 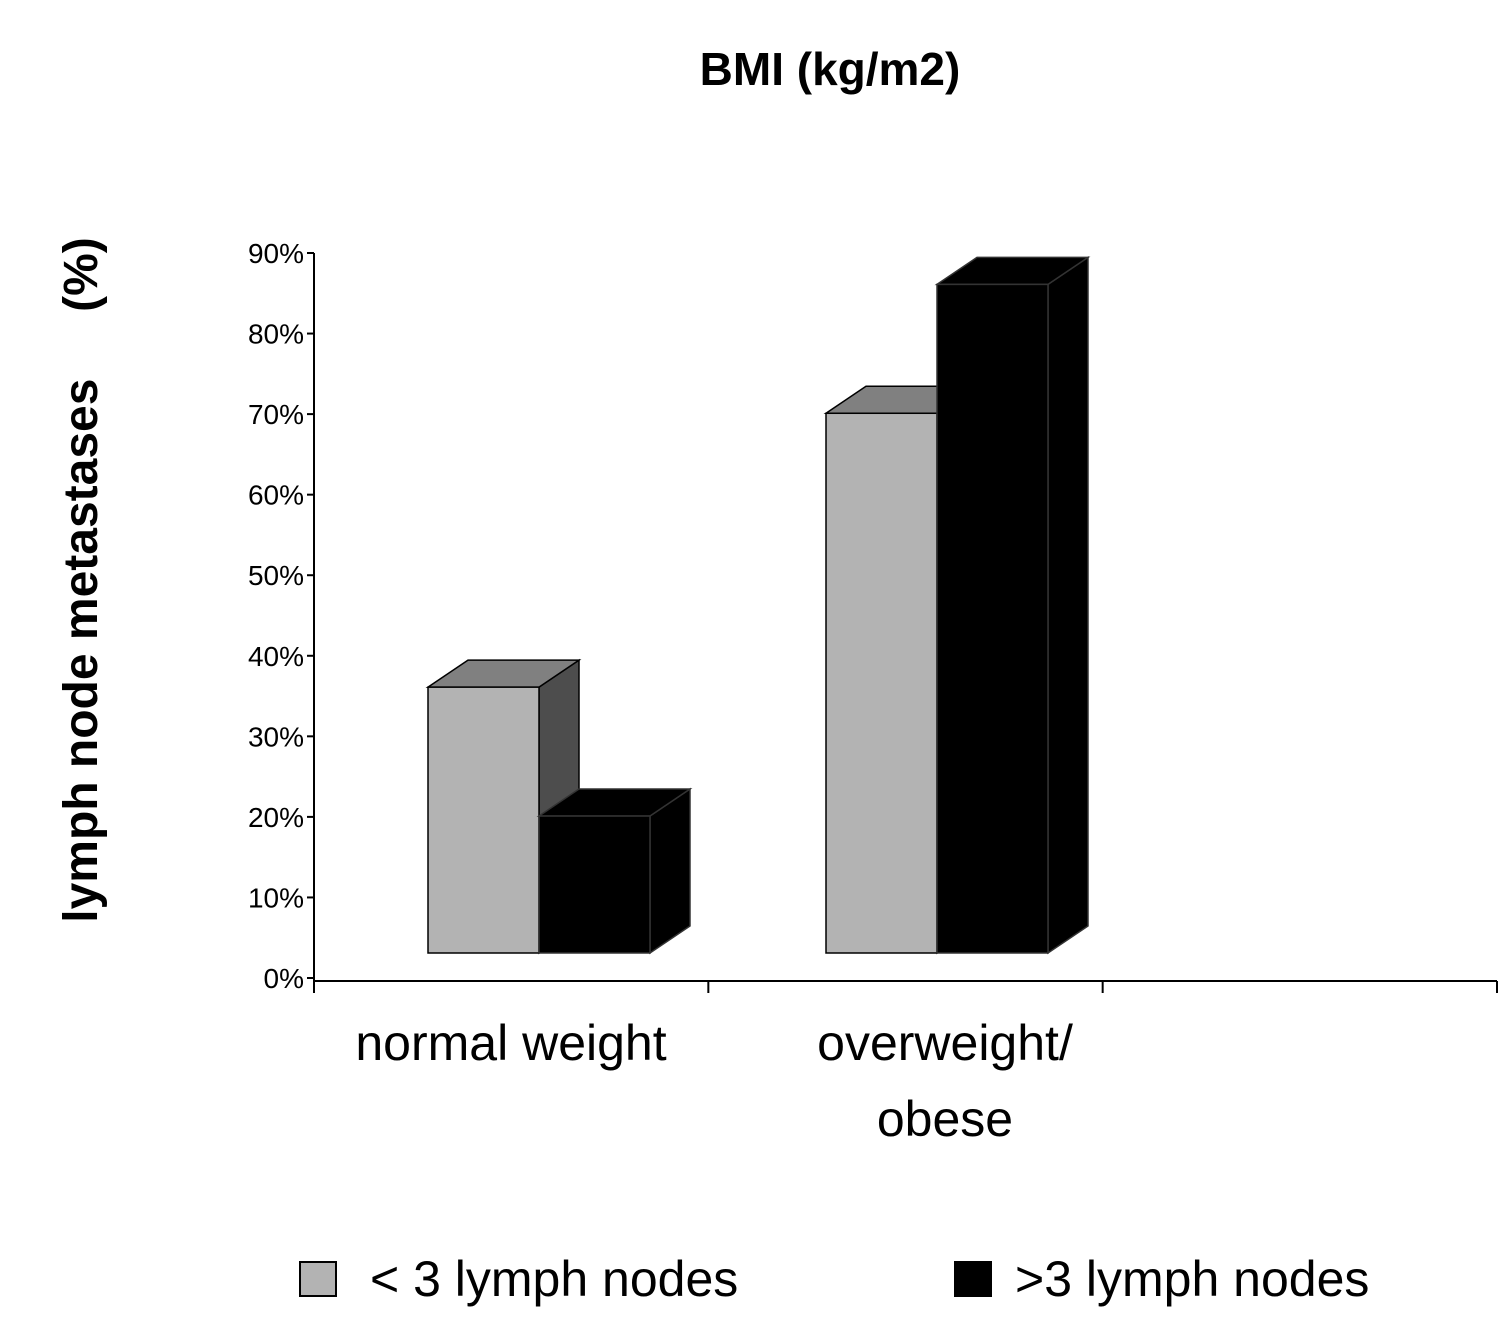 I want to click on chart-title: BMI (kg/m2), so click(x=830, y=69).